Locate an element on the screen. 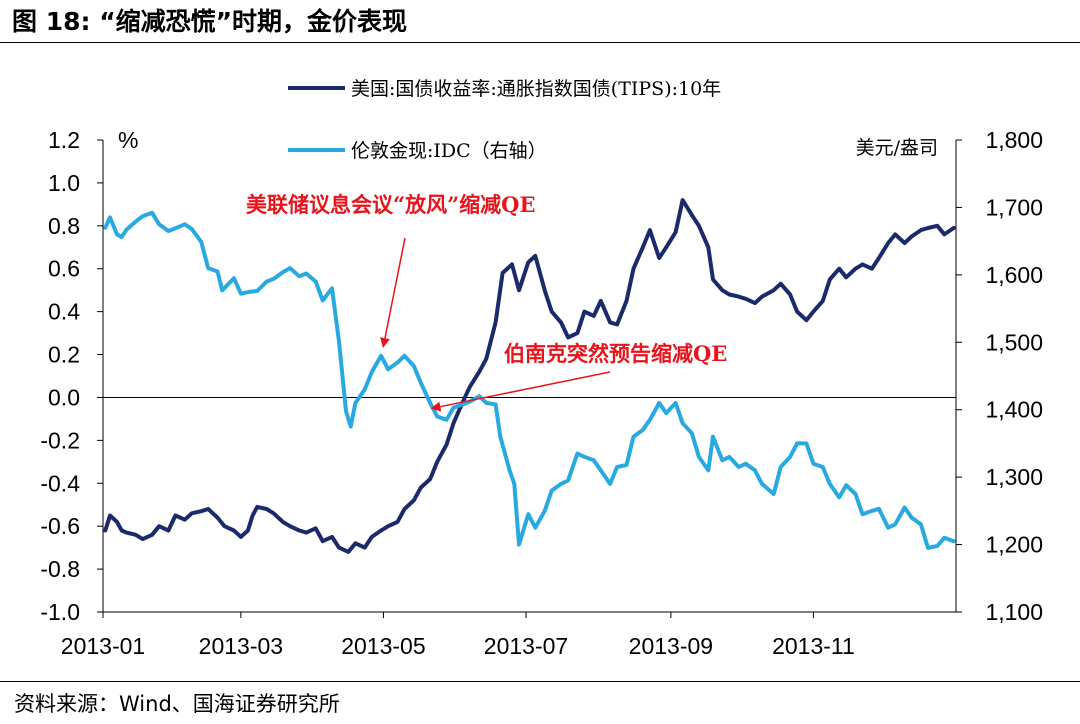  right-axis-unit: 美元/盎司 is located at coordinates (897, 148).